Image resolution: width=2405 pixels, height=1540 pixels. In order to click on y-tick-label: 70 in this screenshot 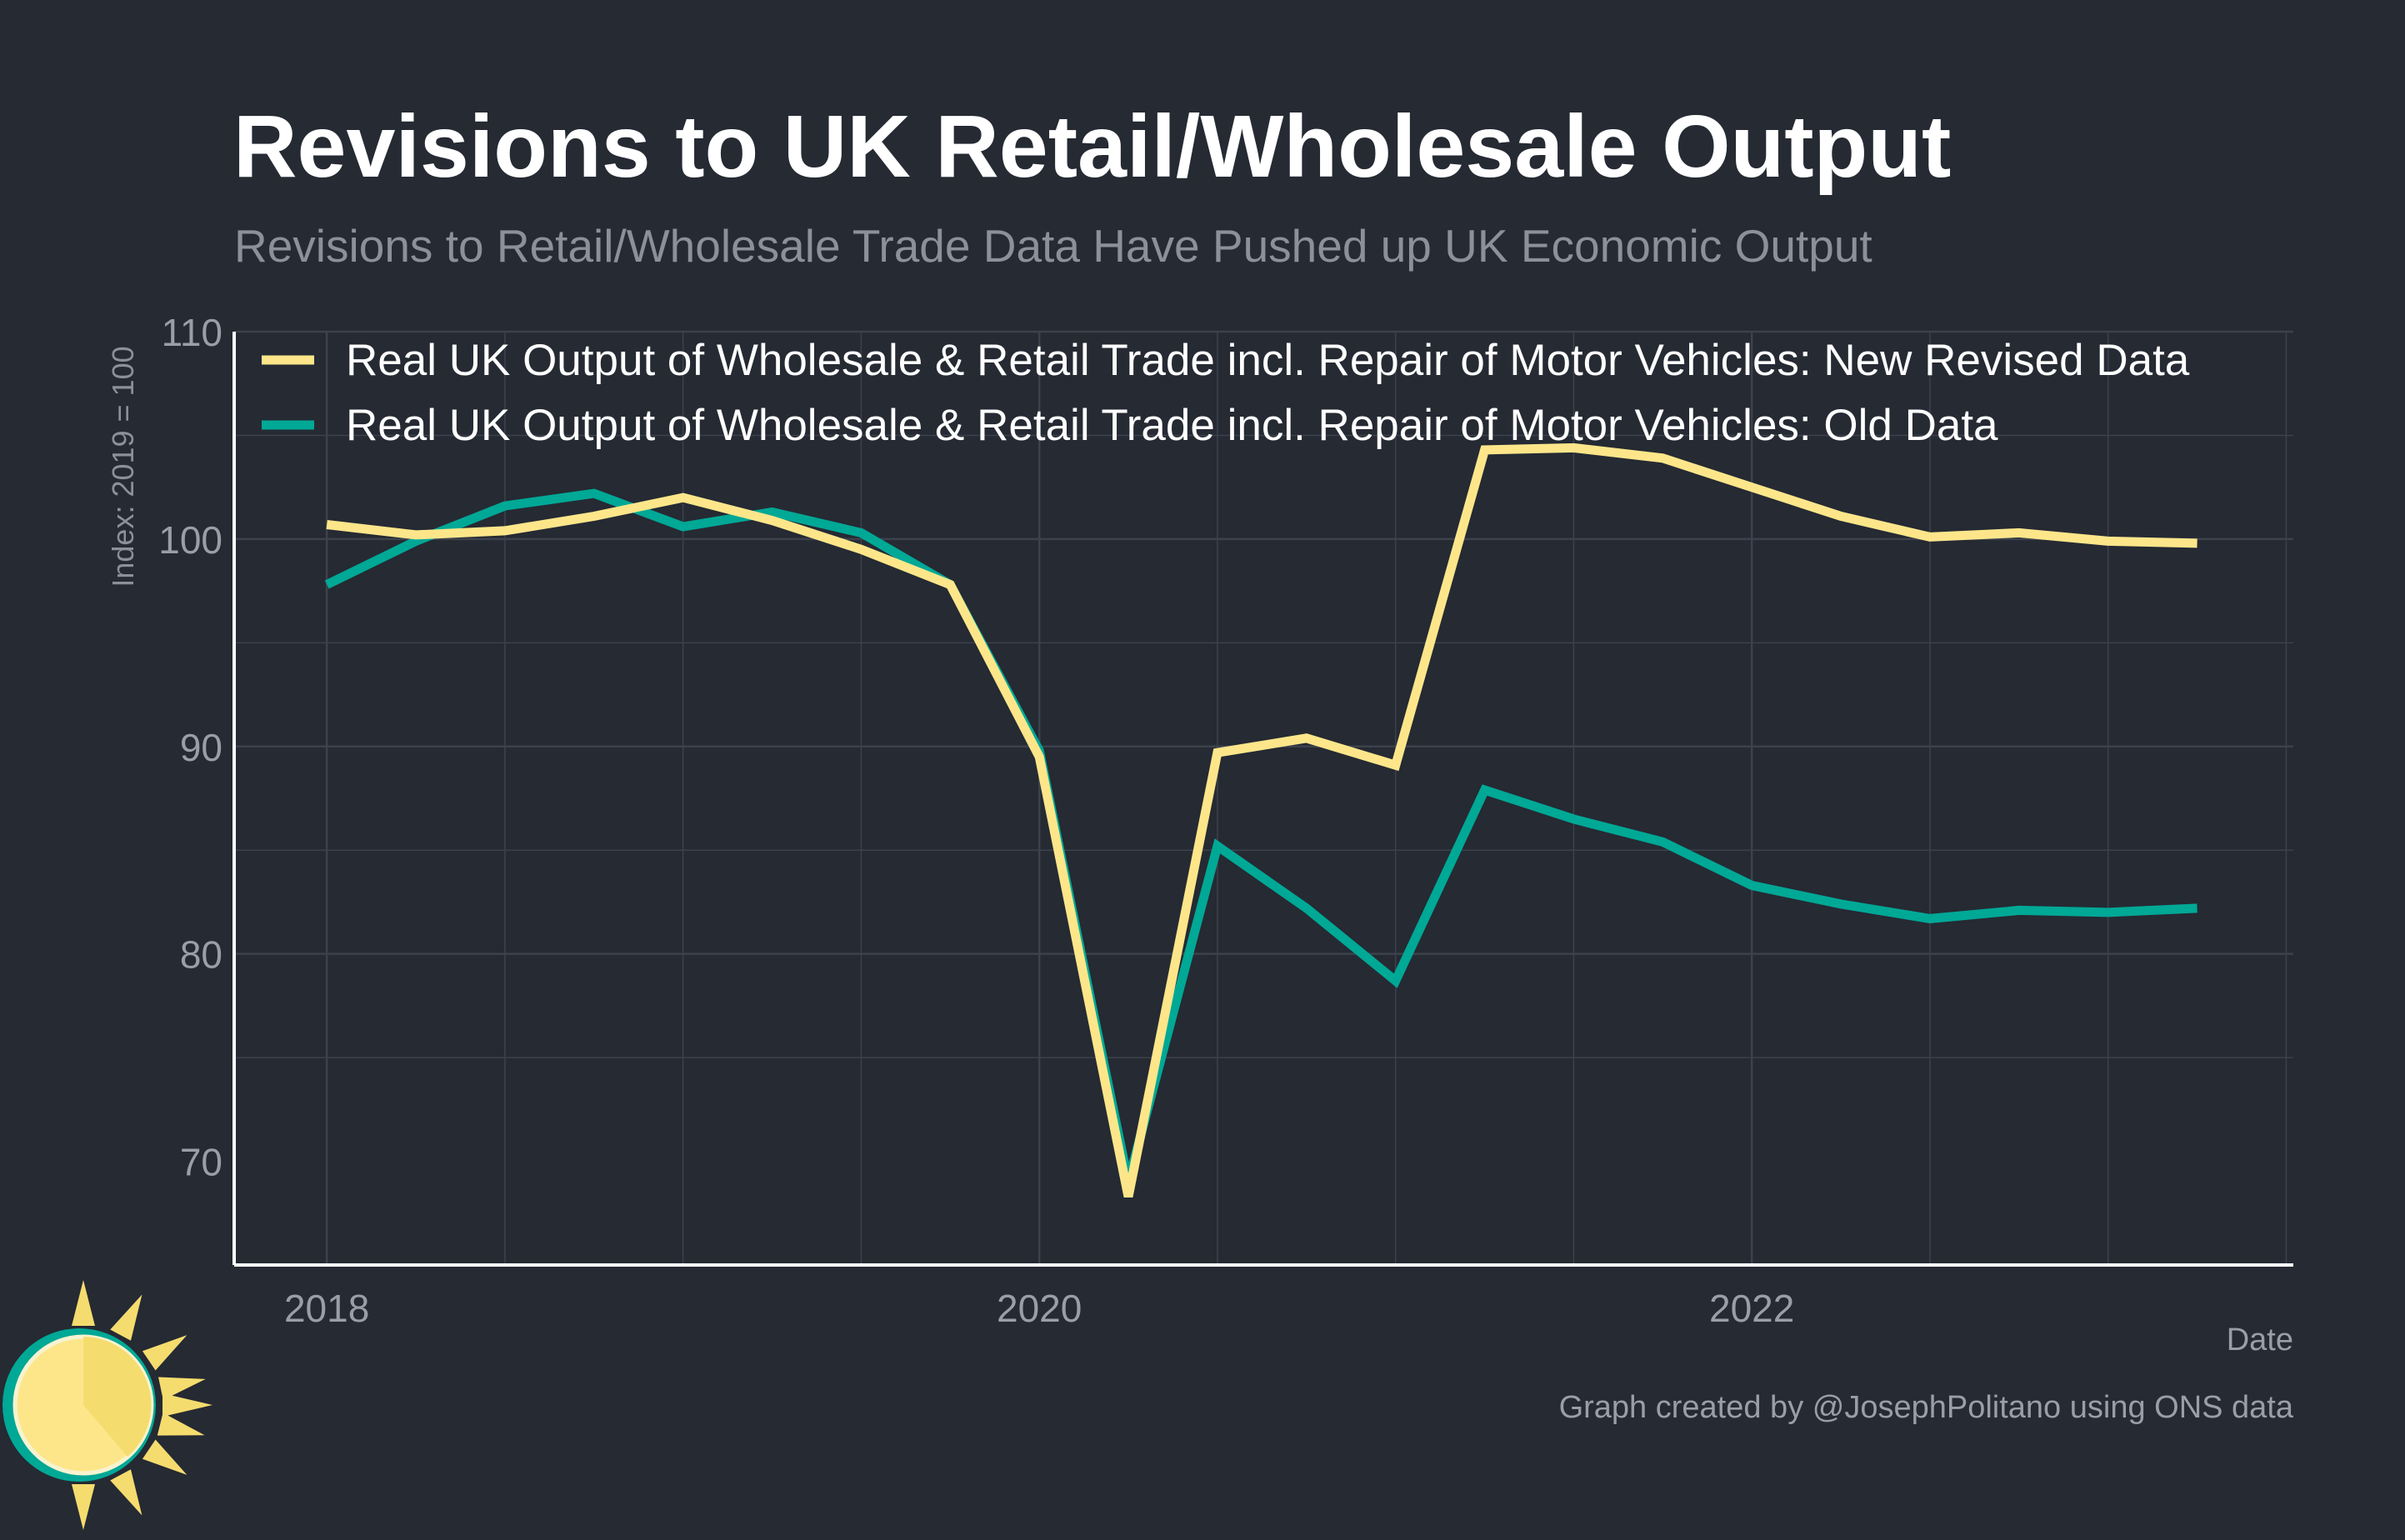, I will do `click(201, 1162)`.